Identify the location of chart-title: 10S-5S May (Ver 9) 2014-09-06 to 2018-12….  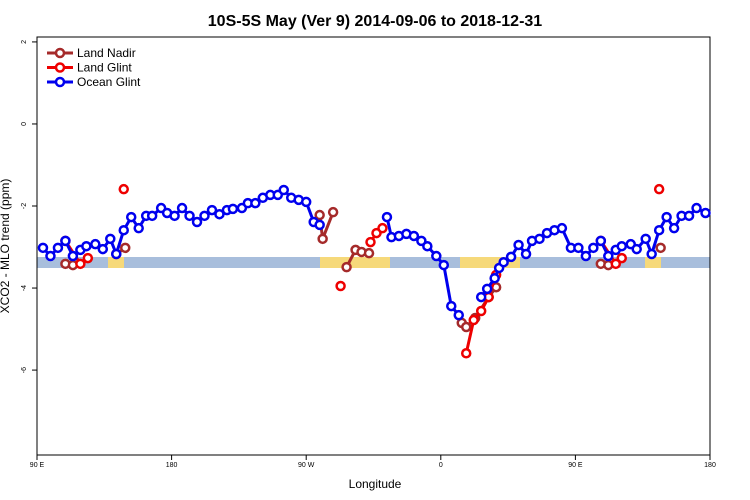
(375, 21).